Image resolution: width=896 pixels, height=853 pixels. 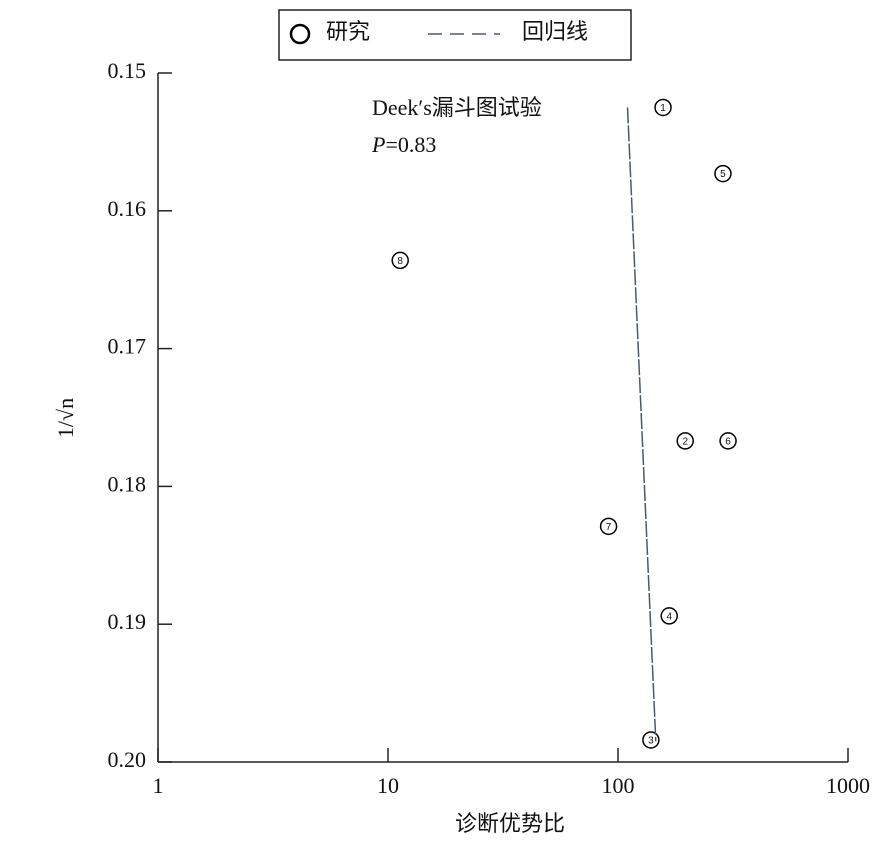 I want to click on regression-line, so click(x=641, y=424).